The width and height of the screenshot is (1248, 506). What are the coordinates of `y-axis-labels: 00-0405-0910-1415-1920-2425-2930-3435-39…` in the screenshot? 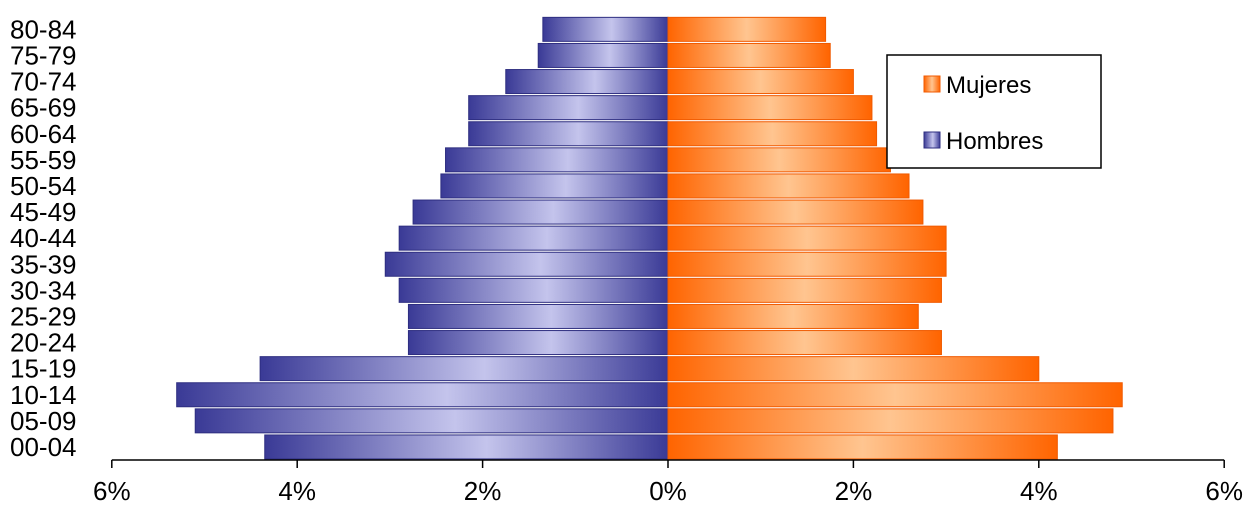 It's located at (43, 238).